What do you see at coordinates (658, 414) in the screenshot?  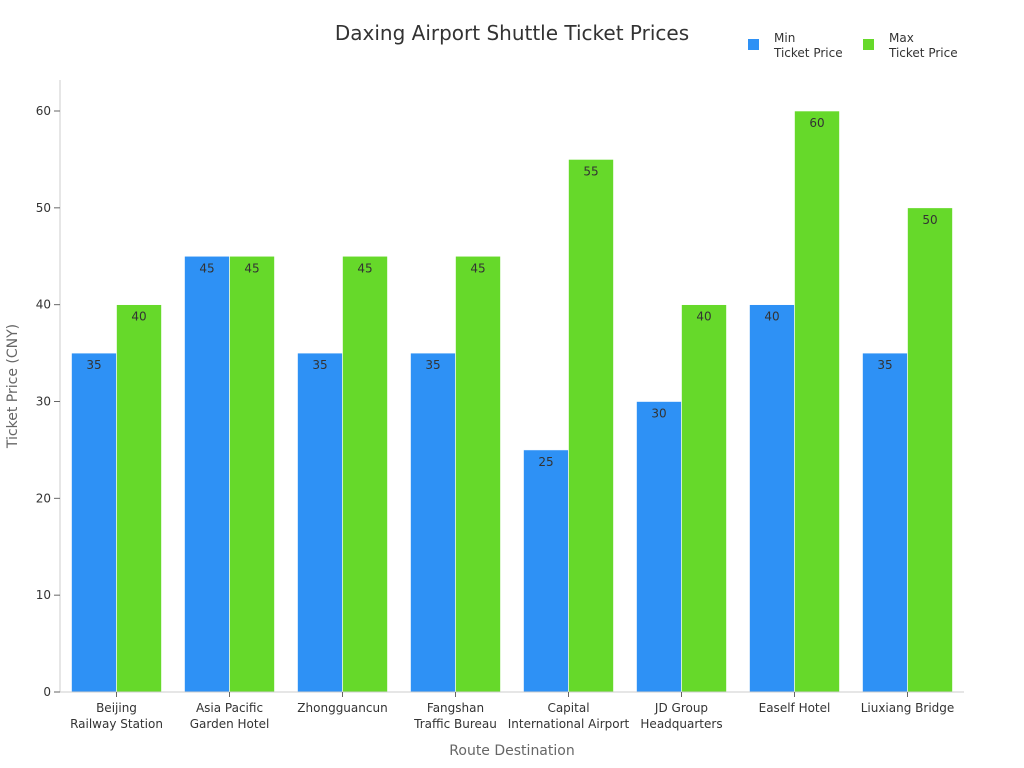 I see `data-label: 30` at bounding box center [658, 414].